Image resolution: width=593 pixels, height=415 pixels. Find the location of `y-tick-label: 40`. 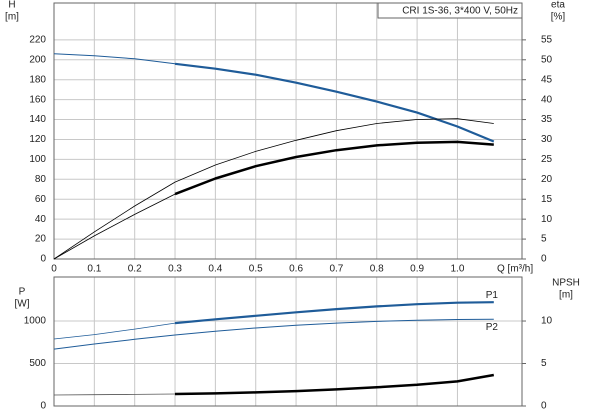

y-tick-label: 40 is located at coordinates (41, 219).